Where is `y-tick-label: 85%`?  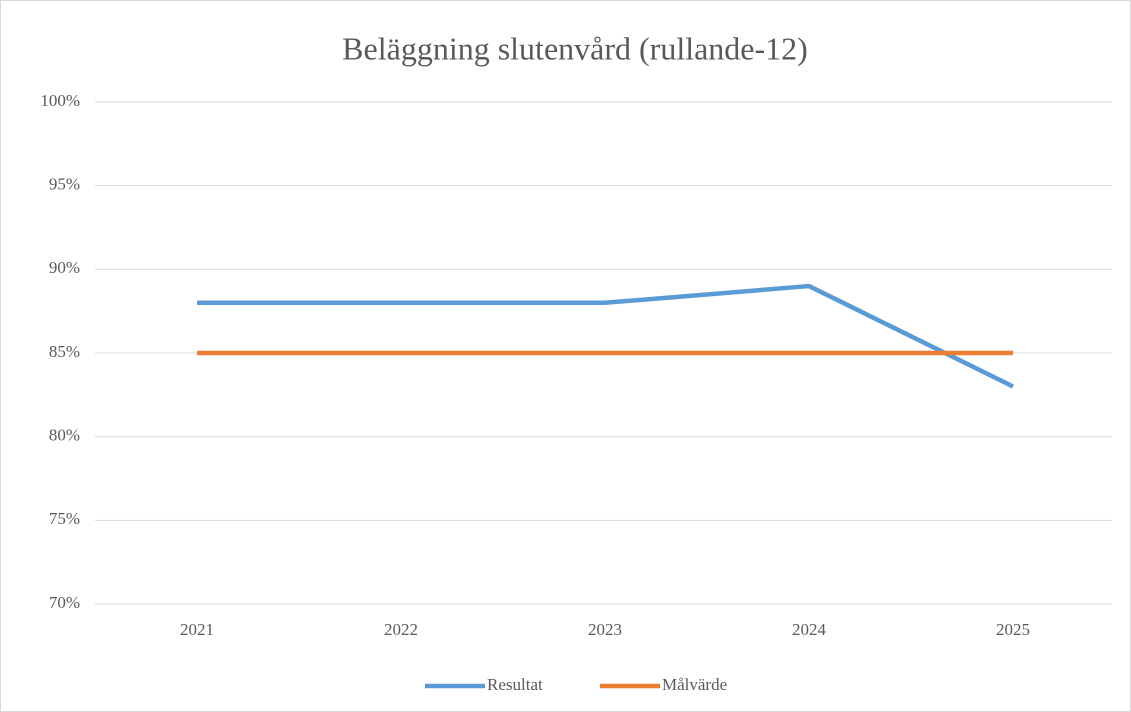 y-tick-label: 85% is located at coordinates (64, 351).